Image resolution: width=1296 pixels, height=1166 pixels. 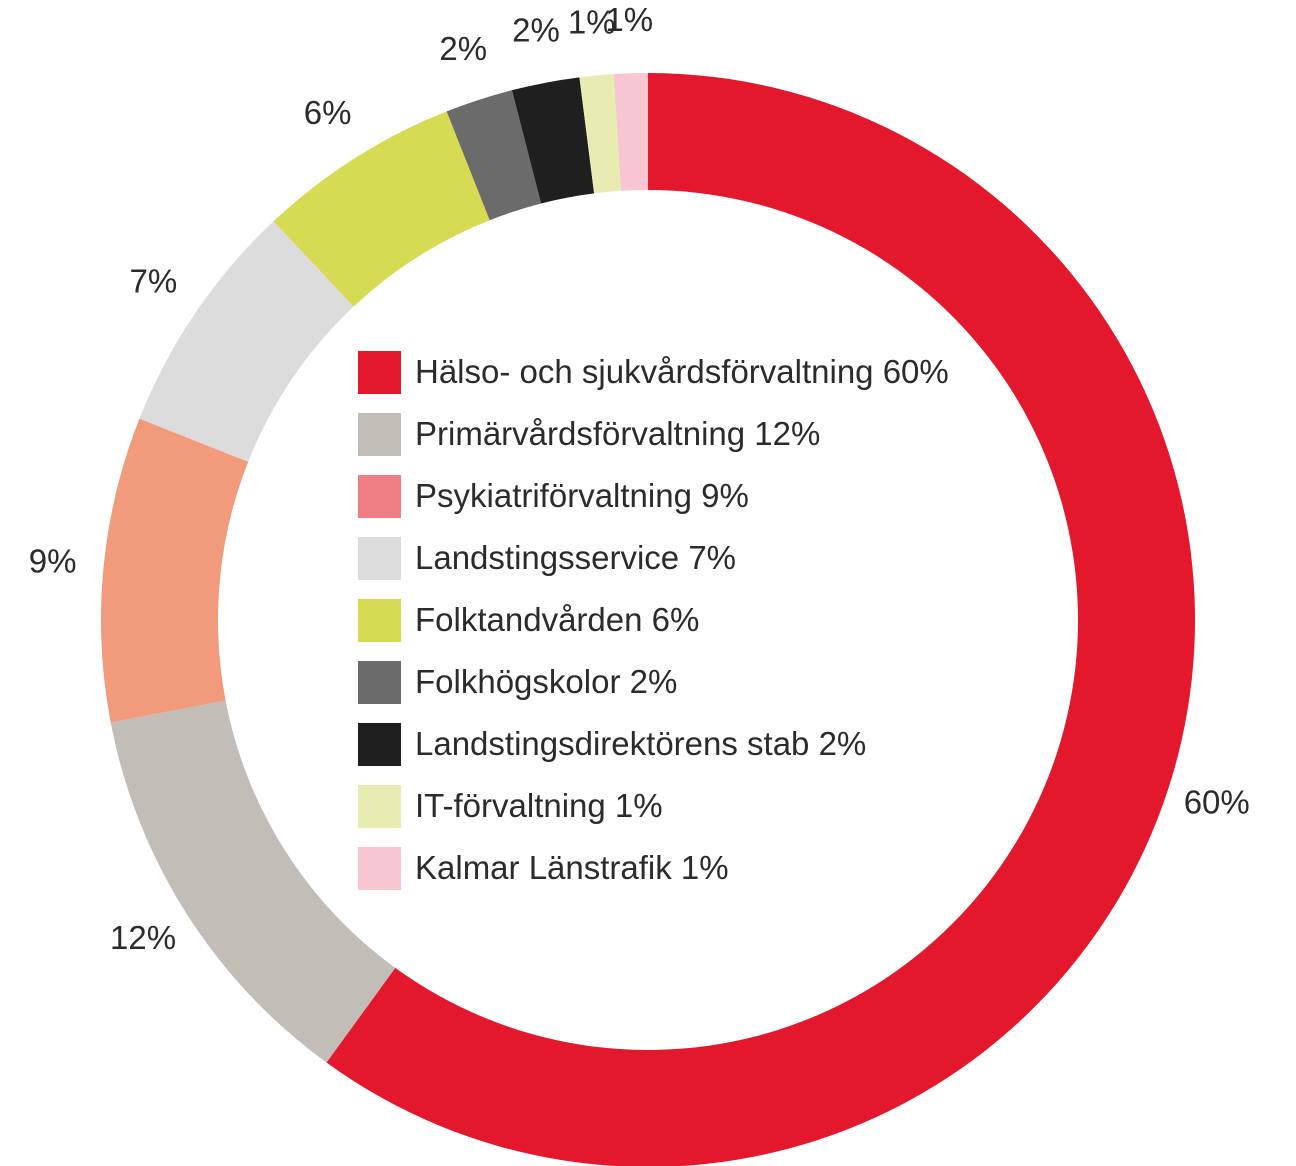 I want to click on slice-value-label: 60%, so click(x=1217, y=802).